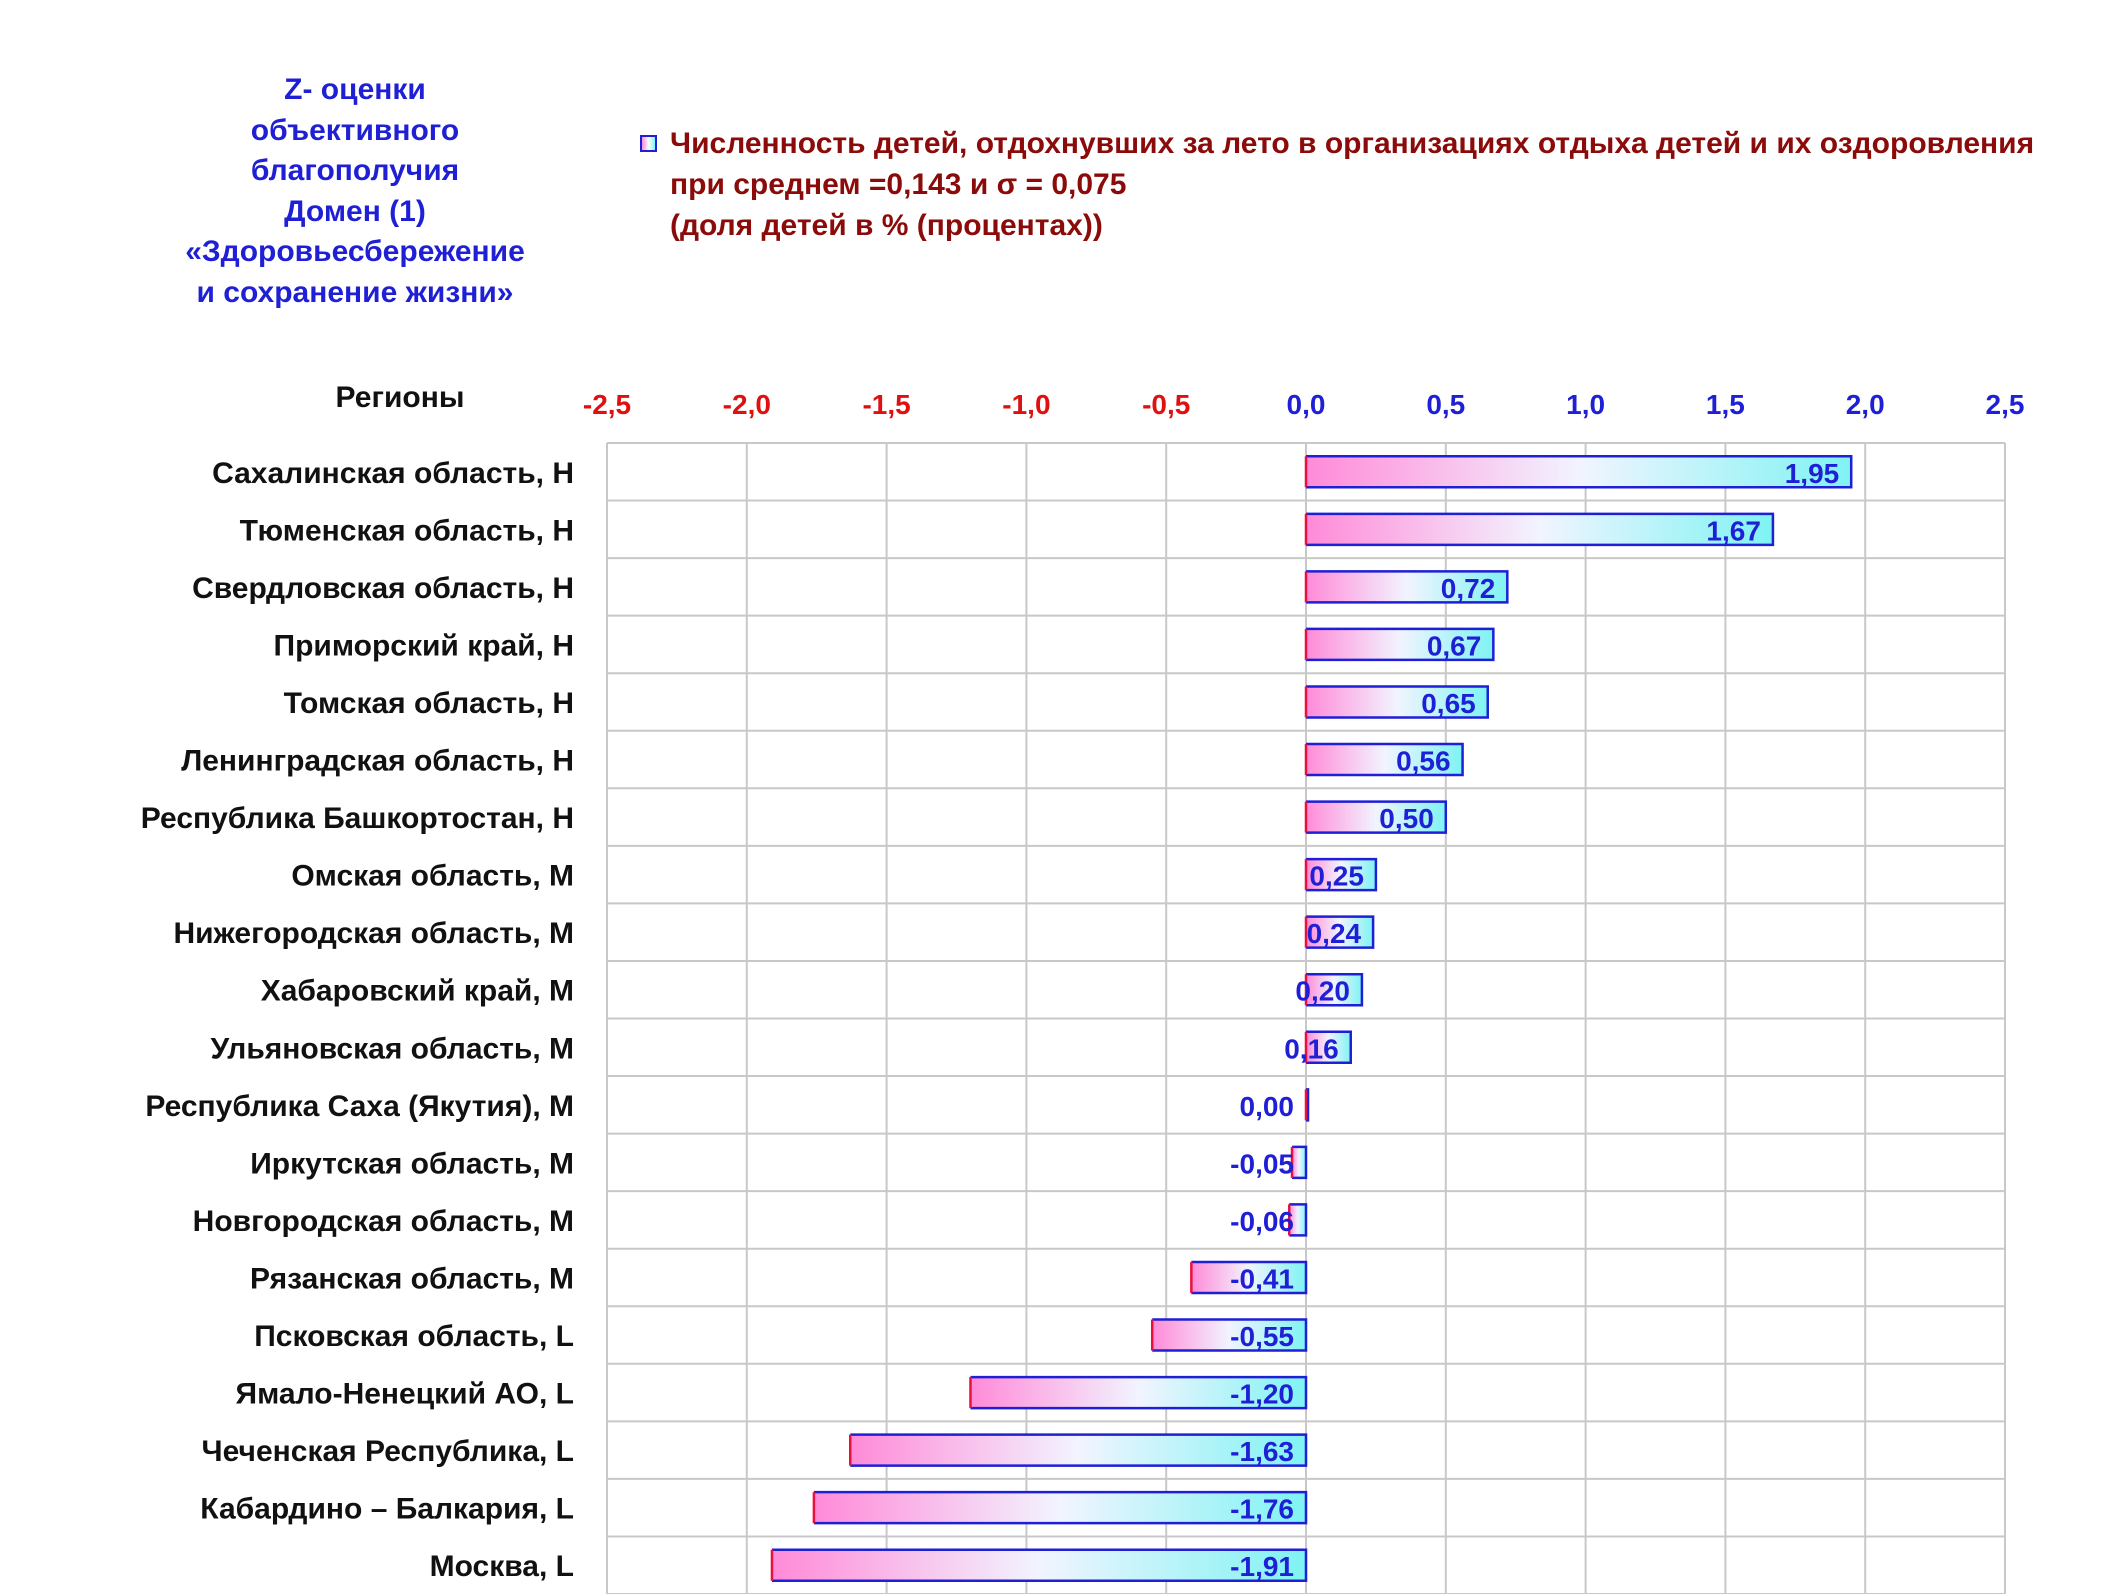  Describe the element at coordinates (1406, 818) in the screenshot. I see `bar-value-label: 0,50` at that location.